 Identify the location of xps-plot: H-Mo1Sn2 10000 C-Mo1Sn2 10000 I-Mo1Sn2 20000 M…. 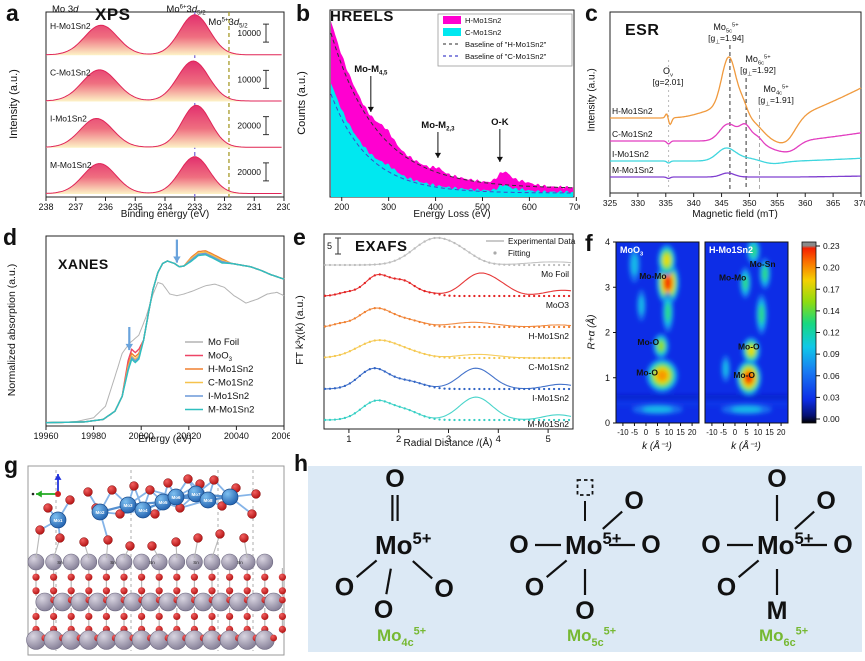
(164, 107).